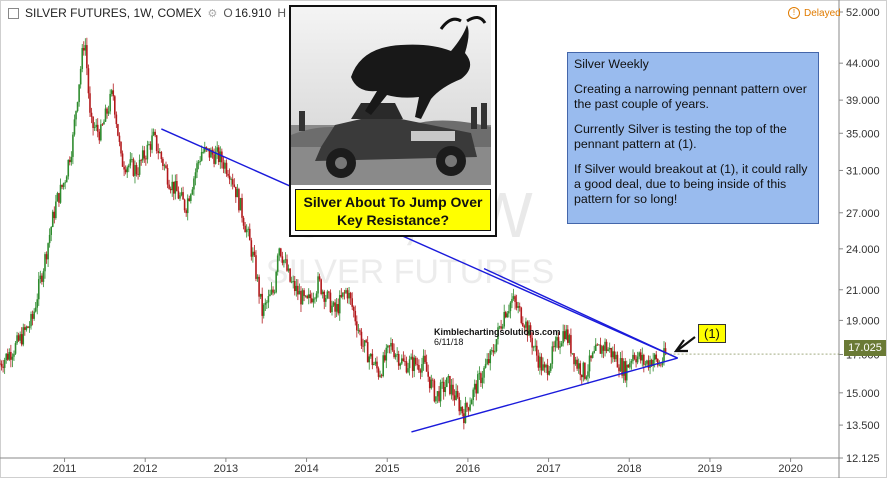  I want to click on x-tick-label: 2011, so click(65, 469).